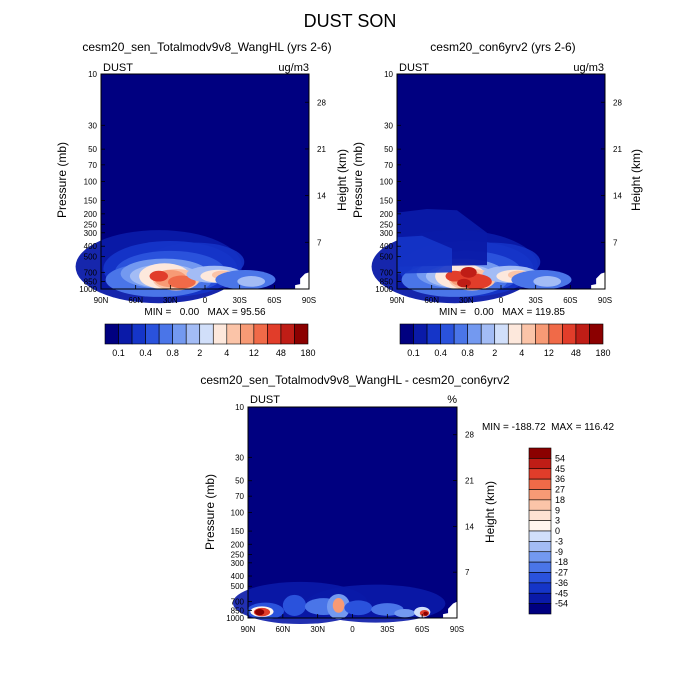 This screenshot has height=700, width=700. I want to click on right-contour-field, so click(488, 256).